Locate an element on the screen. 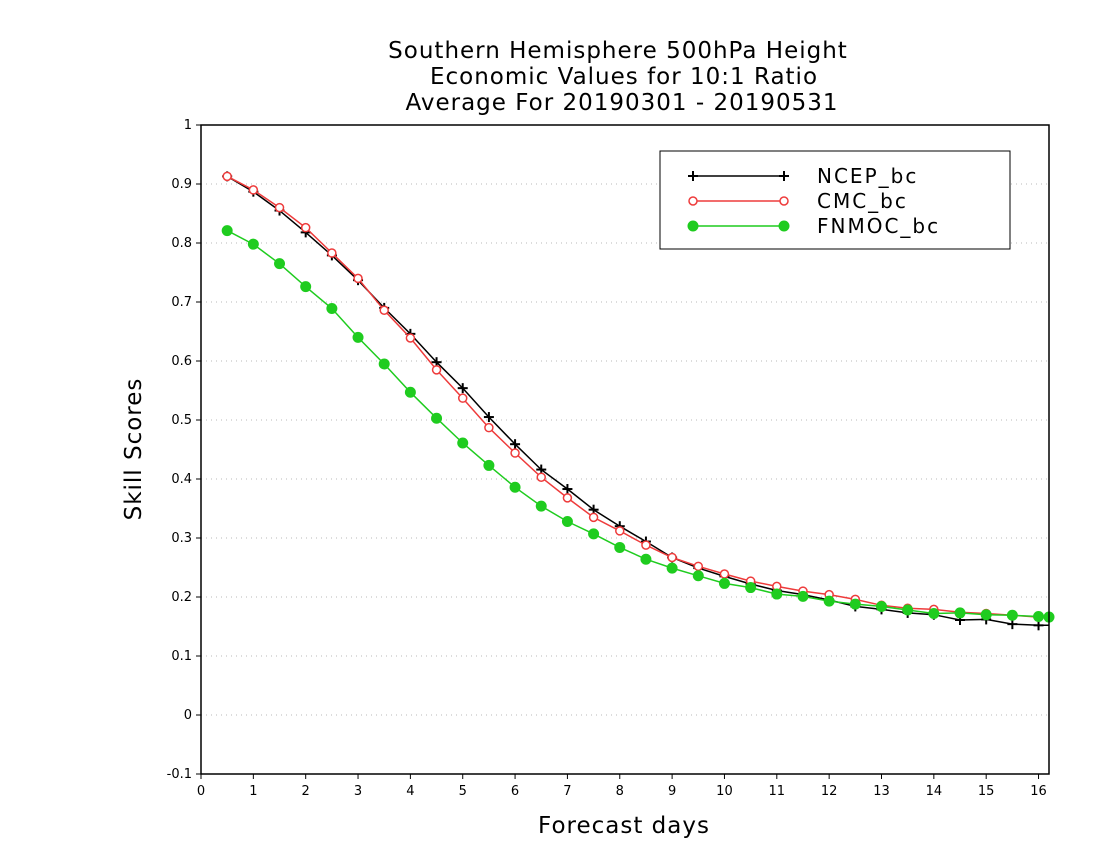 The height and width of the screenshot is (850, 1100). y-axis-ticks: -0.1 0 0.1 0.2 0.3 0.4 0.5 0.6 0.7 0.8 0.9 1 is located at coordinates (184, 450).